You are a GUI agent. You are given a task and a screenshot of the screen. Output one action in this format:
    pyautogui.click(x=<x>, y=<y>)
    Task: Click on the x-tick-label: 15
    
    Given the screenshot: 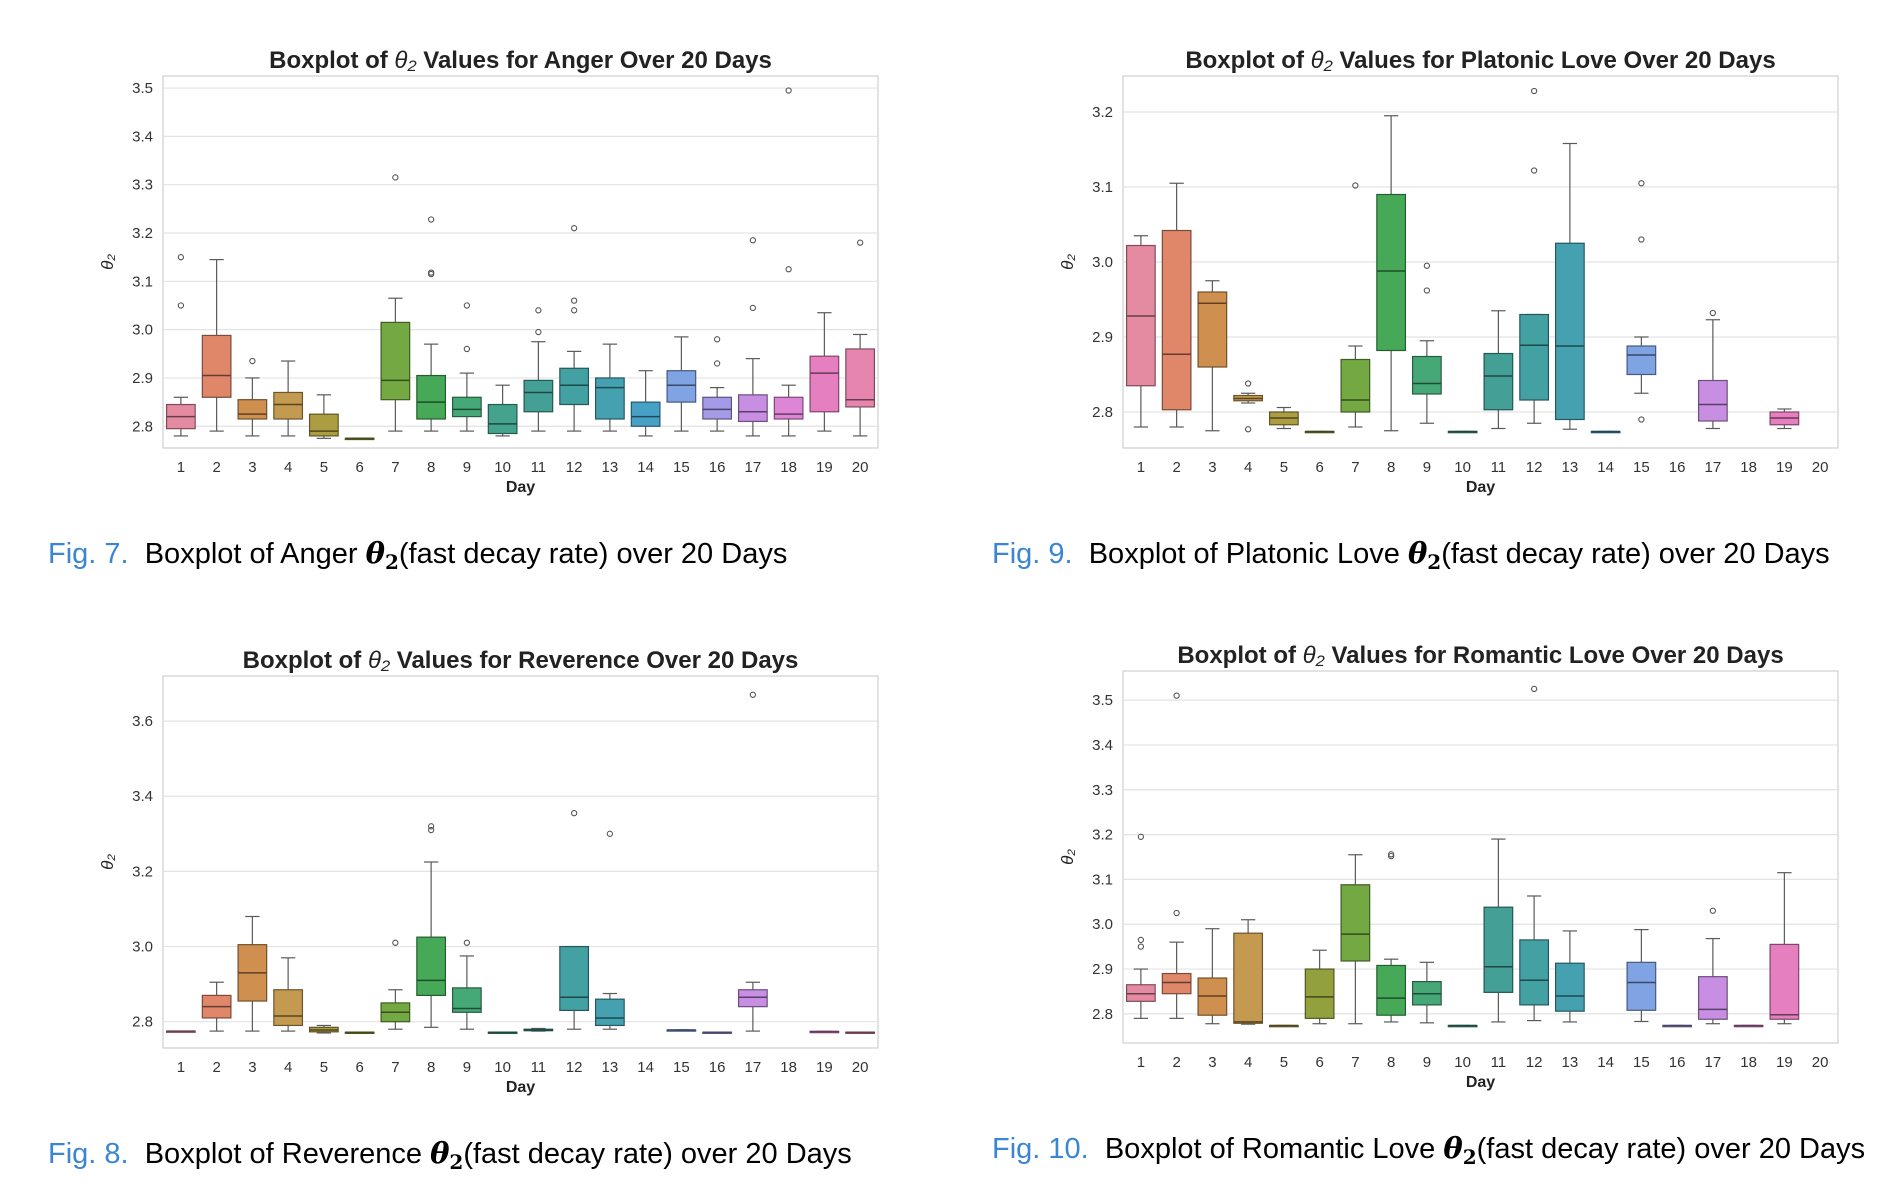 What is the action you would take?
    pyautogui.click(x=1641, y=467)
    